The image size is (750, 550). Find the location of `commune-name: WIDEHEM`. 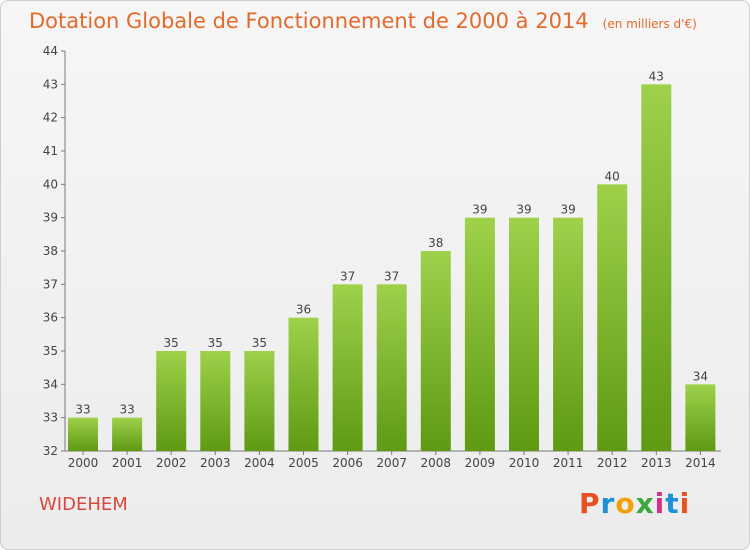

commune-name: WIDEHEM is located at coordinates (83, 504).